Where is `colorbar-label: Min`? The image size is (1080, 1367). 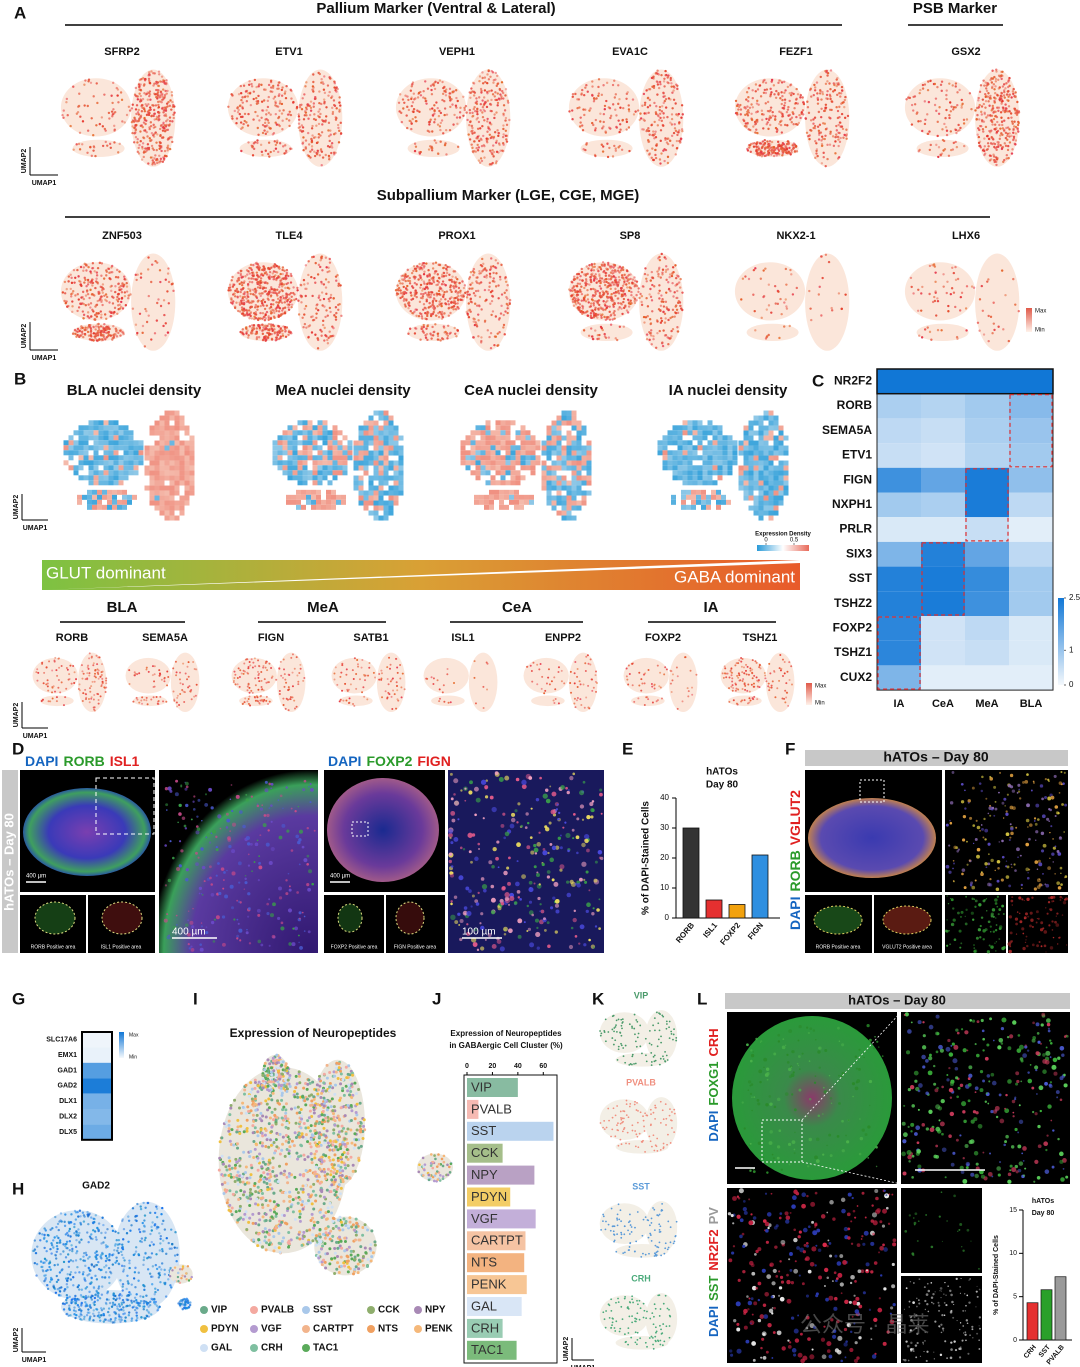
colorbar-label: Min is located at coordinates (1040, 331).